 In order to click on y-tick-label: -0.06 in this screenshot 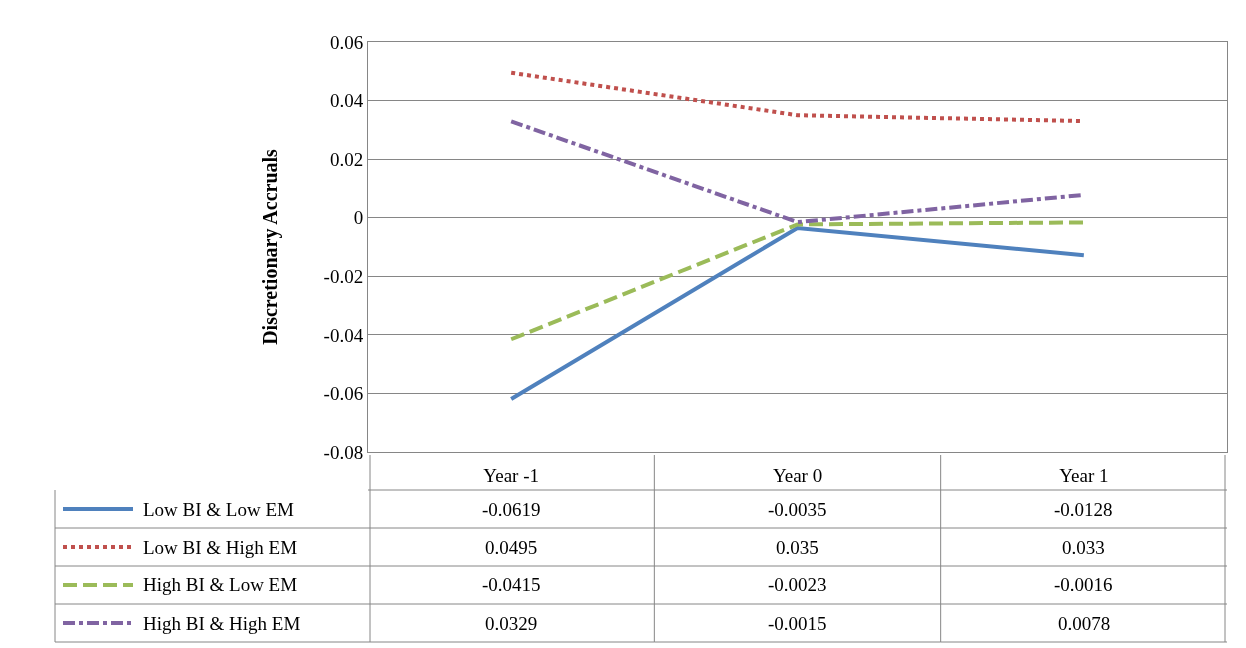, I will do `click(343, 394)`.